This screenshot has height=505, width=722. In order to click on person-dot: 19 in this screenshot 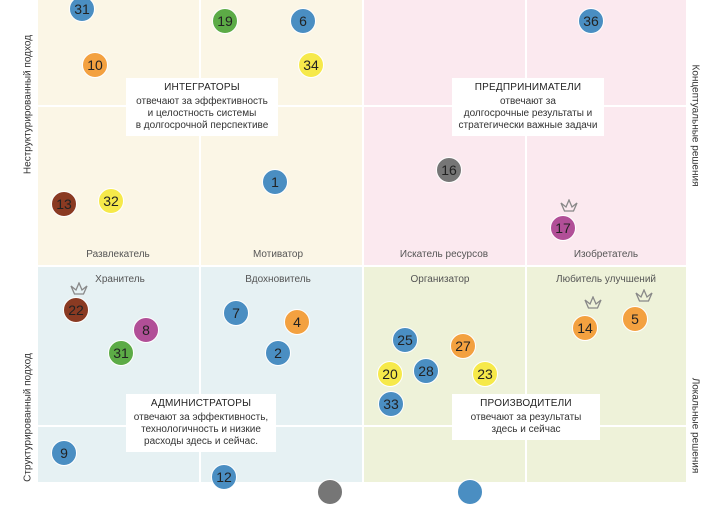, I will do `click(225, 21)`.